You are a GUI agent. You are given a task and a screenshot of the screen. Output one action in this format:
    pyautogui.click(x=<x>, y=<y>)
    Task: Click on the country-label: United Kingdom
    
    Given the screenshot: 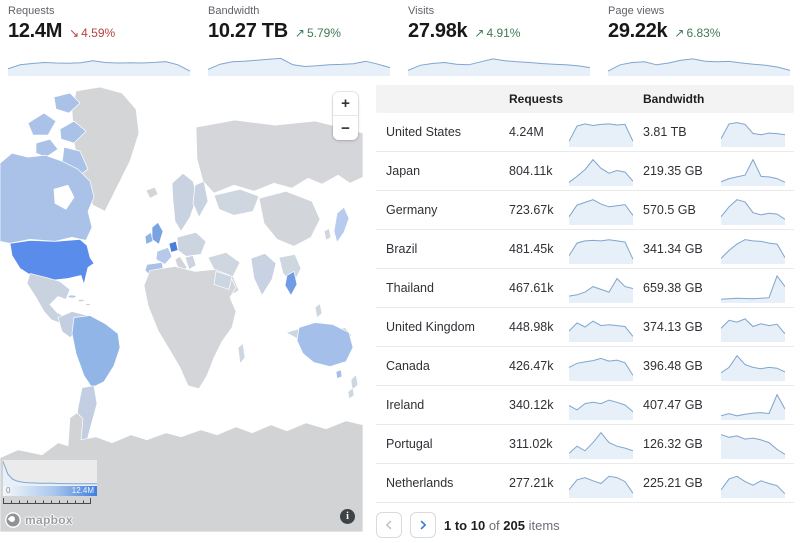 What is the action you would take?
    pyautogui.click(x=430, y=327)
    